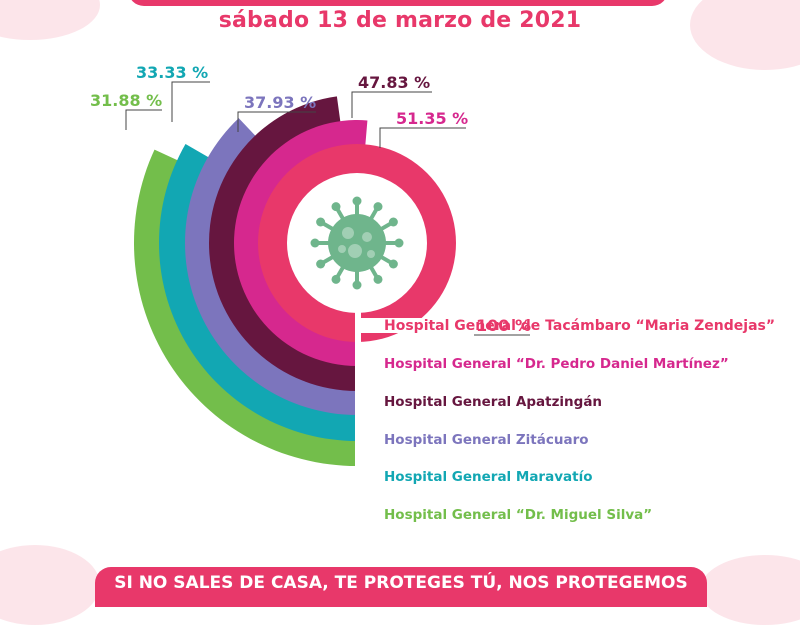  Describe the element at coordinates (358, 455) in the screenshot. I see `center-stem` at that location.